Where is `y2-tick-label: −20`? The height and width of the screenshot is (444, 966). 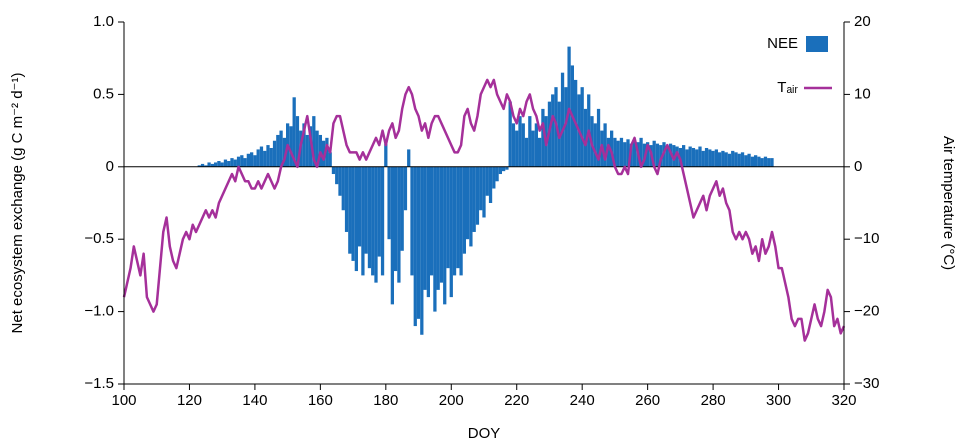
y2-tick-label: −20 is located at coordinates (866, 311).